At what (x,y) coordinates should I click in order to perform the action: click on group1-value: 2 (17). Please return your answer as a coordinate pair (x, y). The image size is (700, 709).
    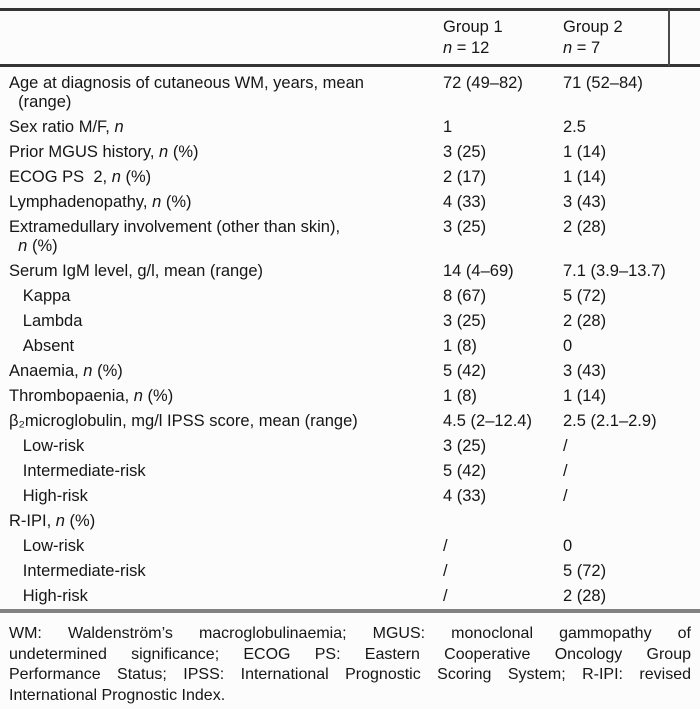
    Looking at the image, I should click on (465, 177).